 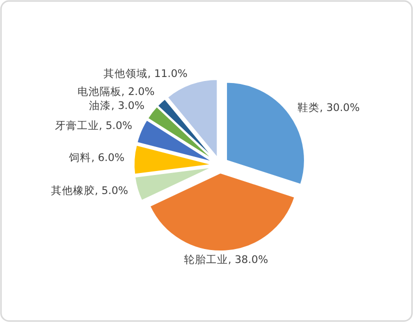 I want to click on slice-label: 其他领域, 11.0%, so click(x=145, y=75).